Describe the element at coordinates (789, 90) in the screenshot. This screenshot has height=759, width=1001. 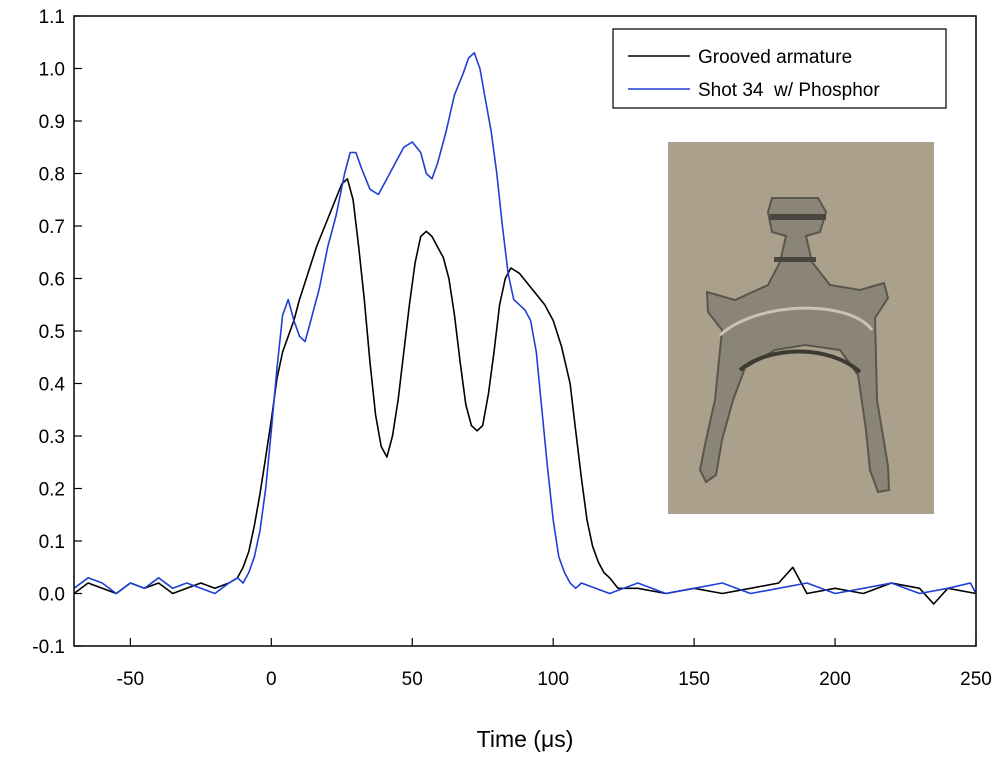
I see `legend-label-shot34: Shot 34 w/ Phosphor` at that location.